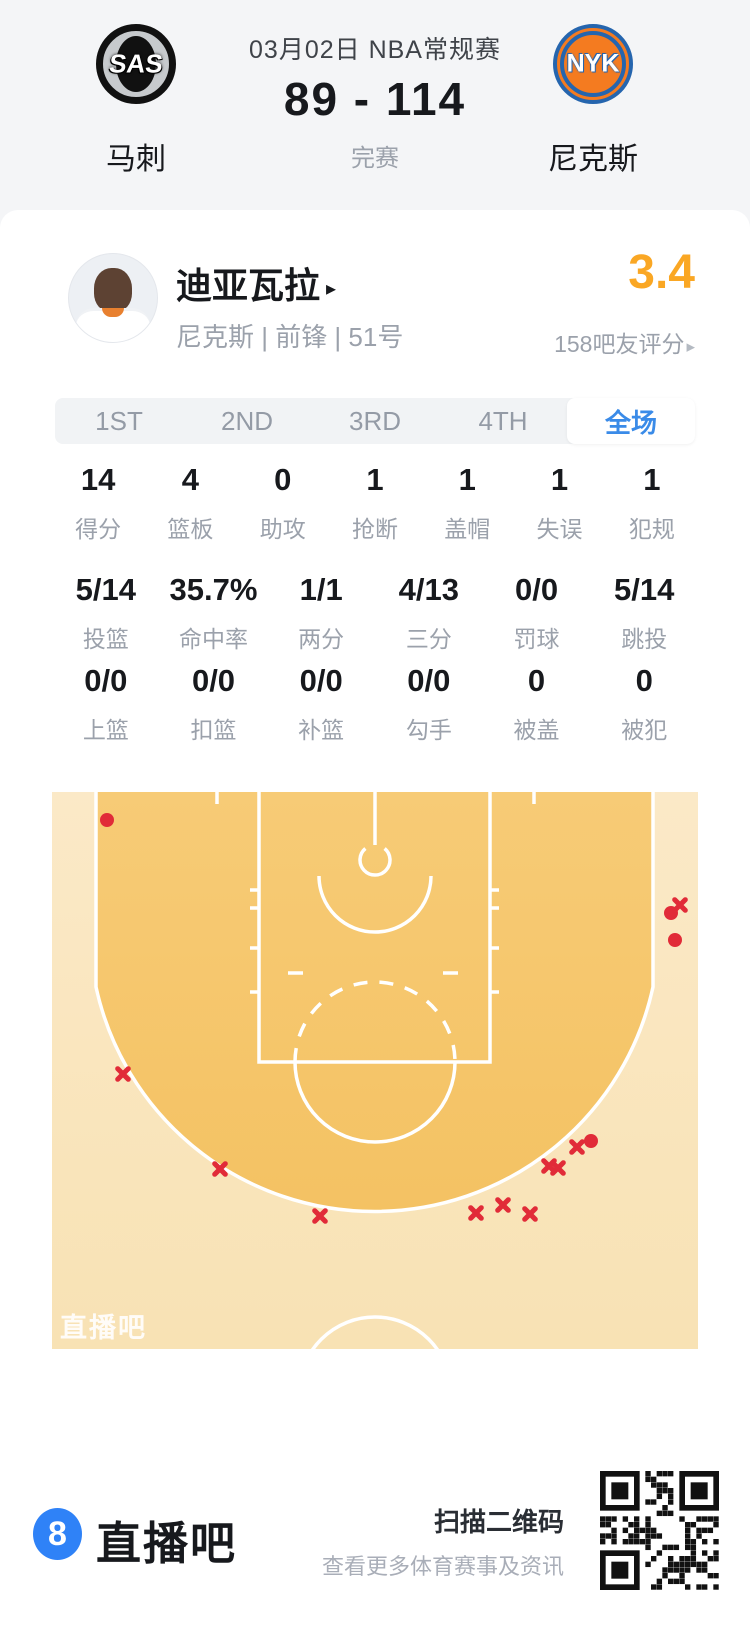  Describe the element at coordinates (190, 502) in the screenshot. I see `stat-rebounds: 4 篮板` at that location.